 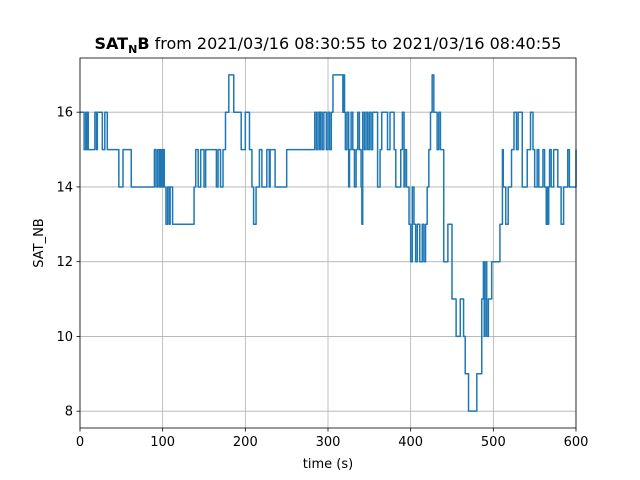 What do you see at coordinates (493, 442) in the screenshot?
I see `x-tick-label: 500` at bounding box center [493, 442].